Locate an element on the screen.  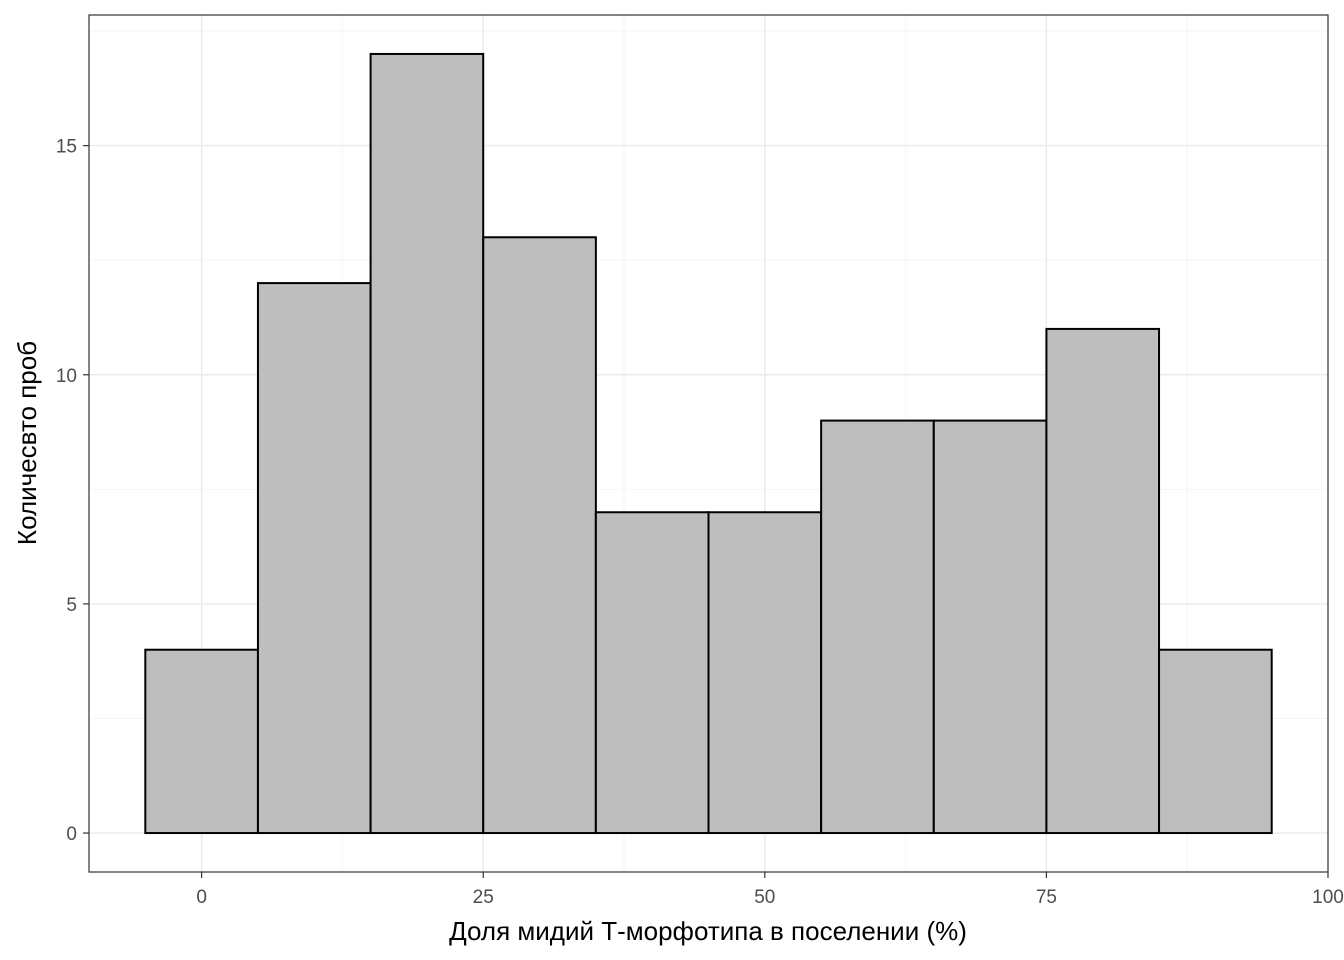
x-tick-label: 0 is located at coordinates (201, 897).